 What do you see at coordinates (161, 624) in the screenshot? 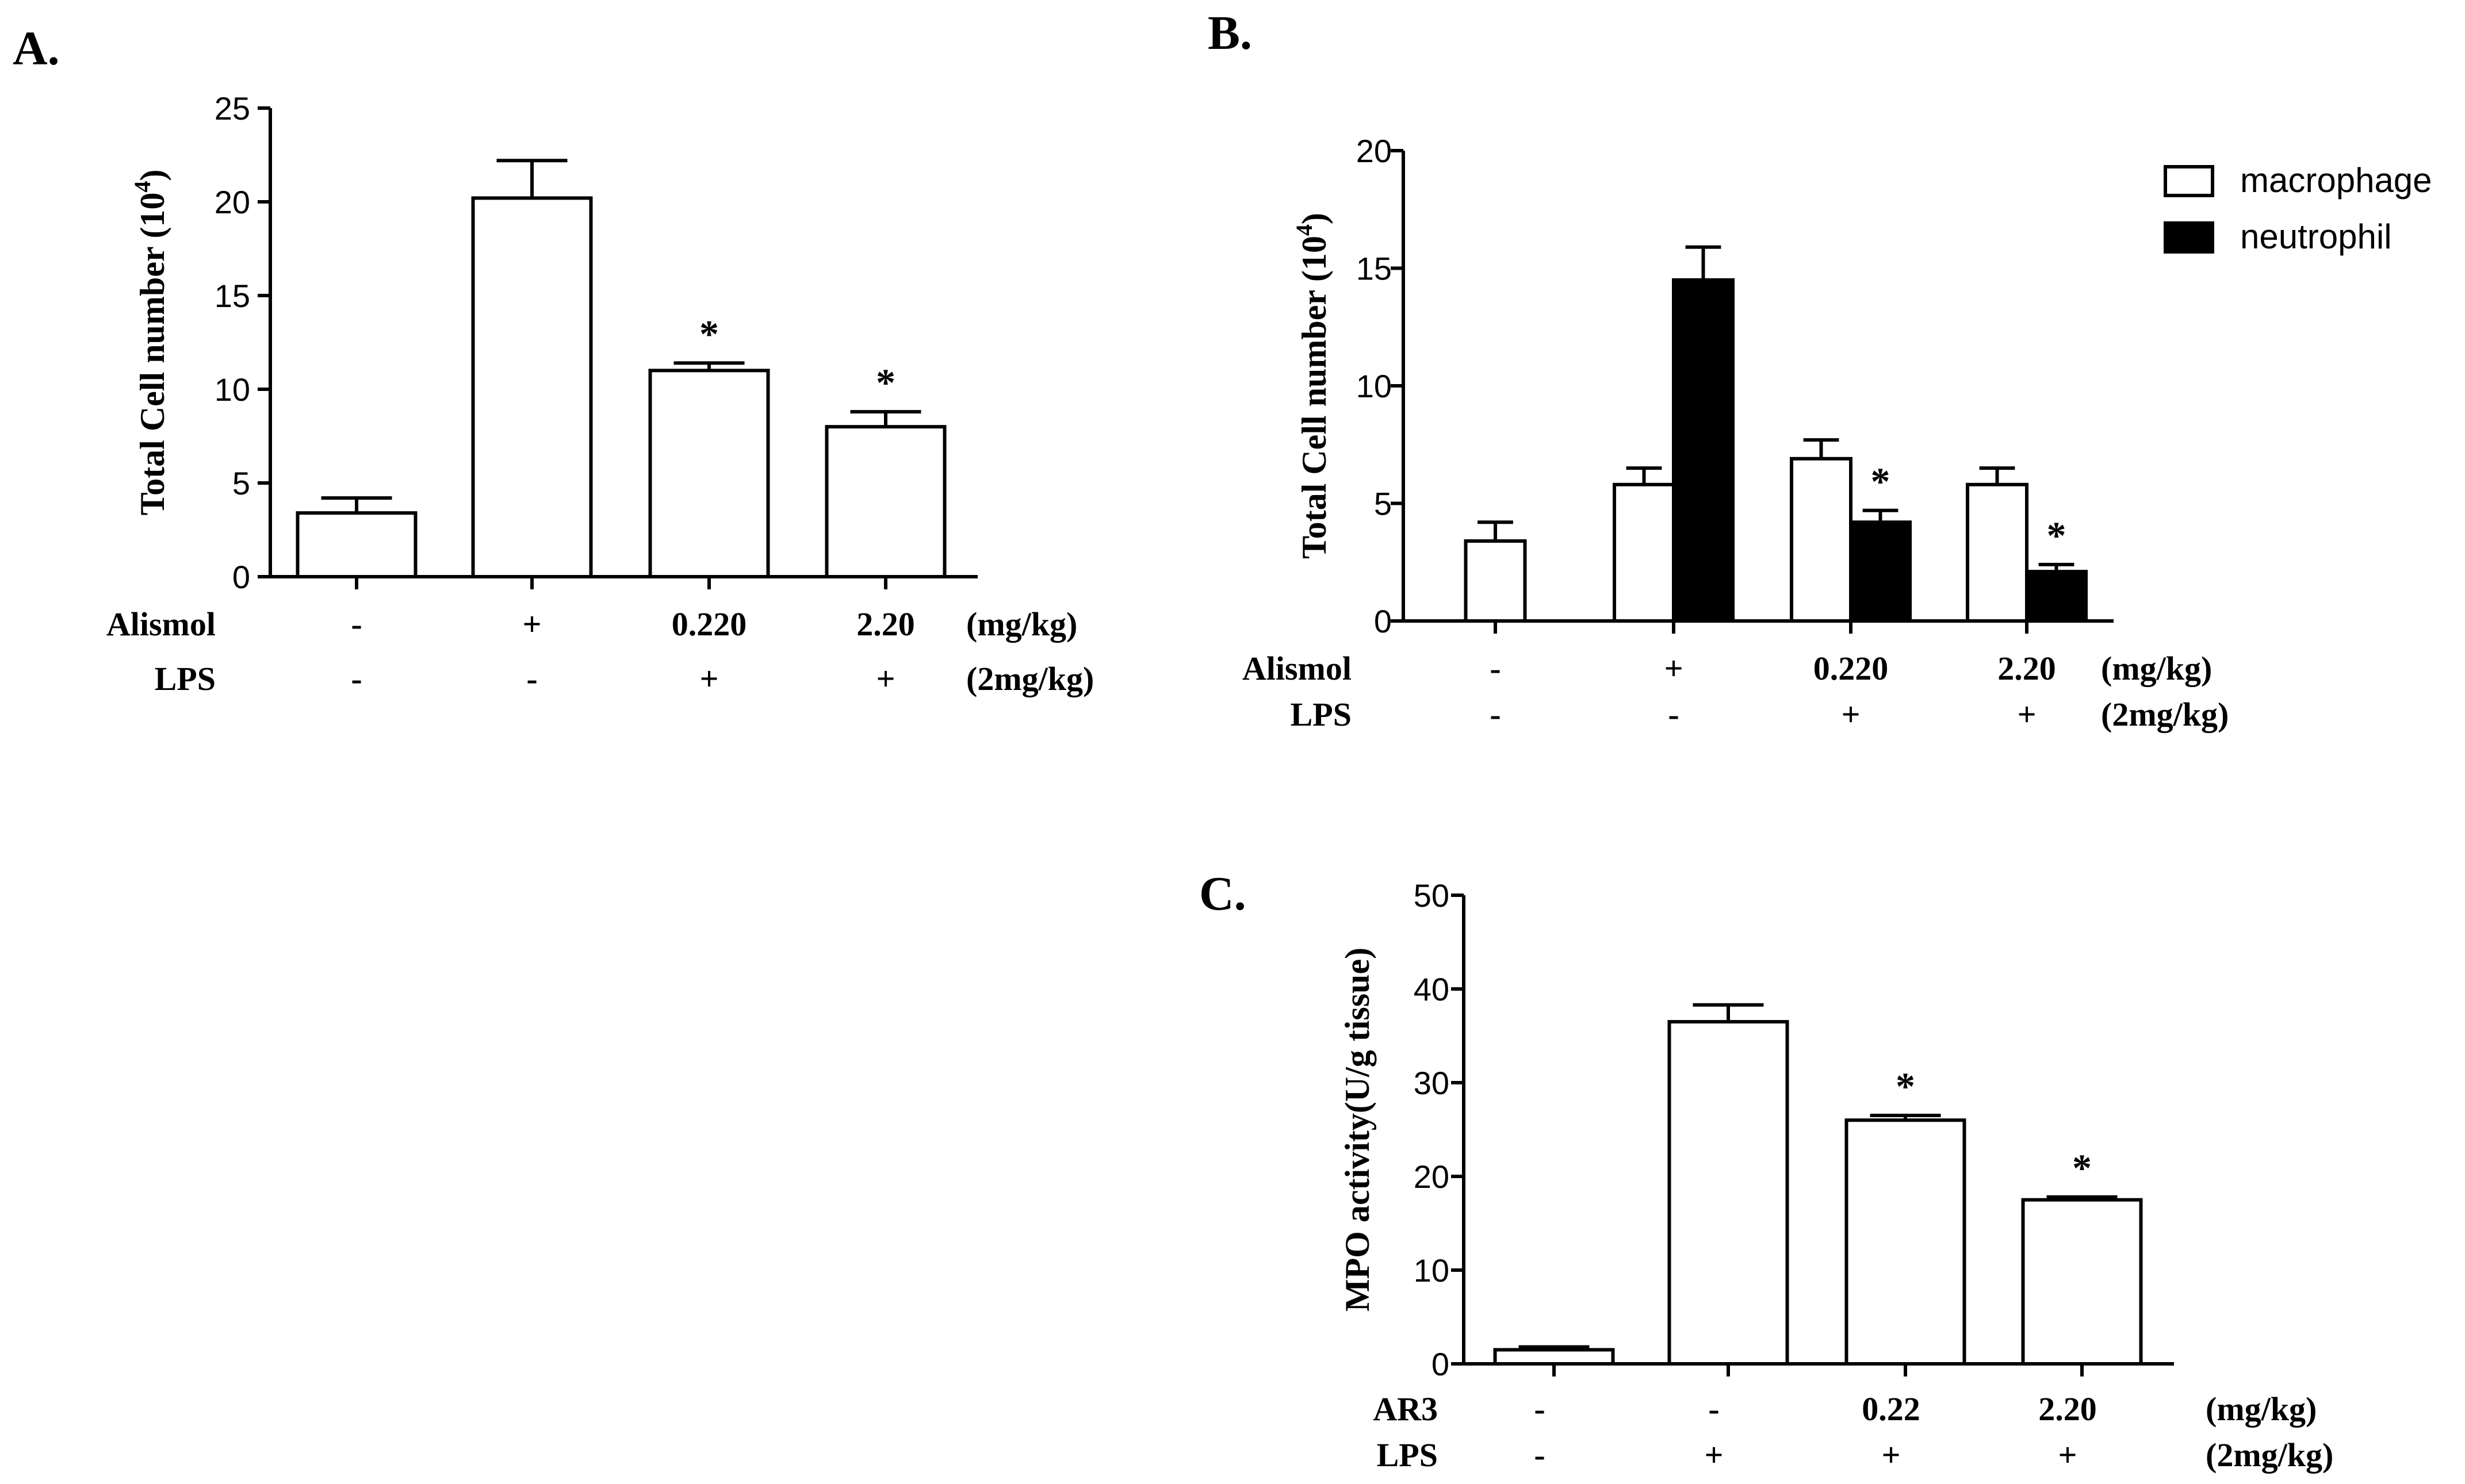
I see `panel-a-row-label-alismol: Alismol` at bounding box center [161, 624].